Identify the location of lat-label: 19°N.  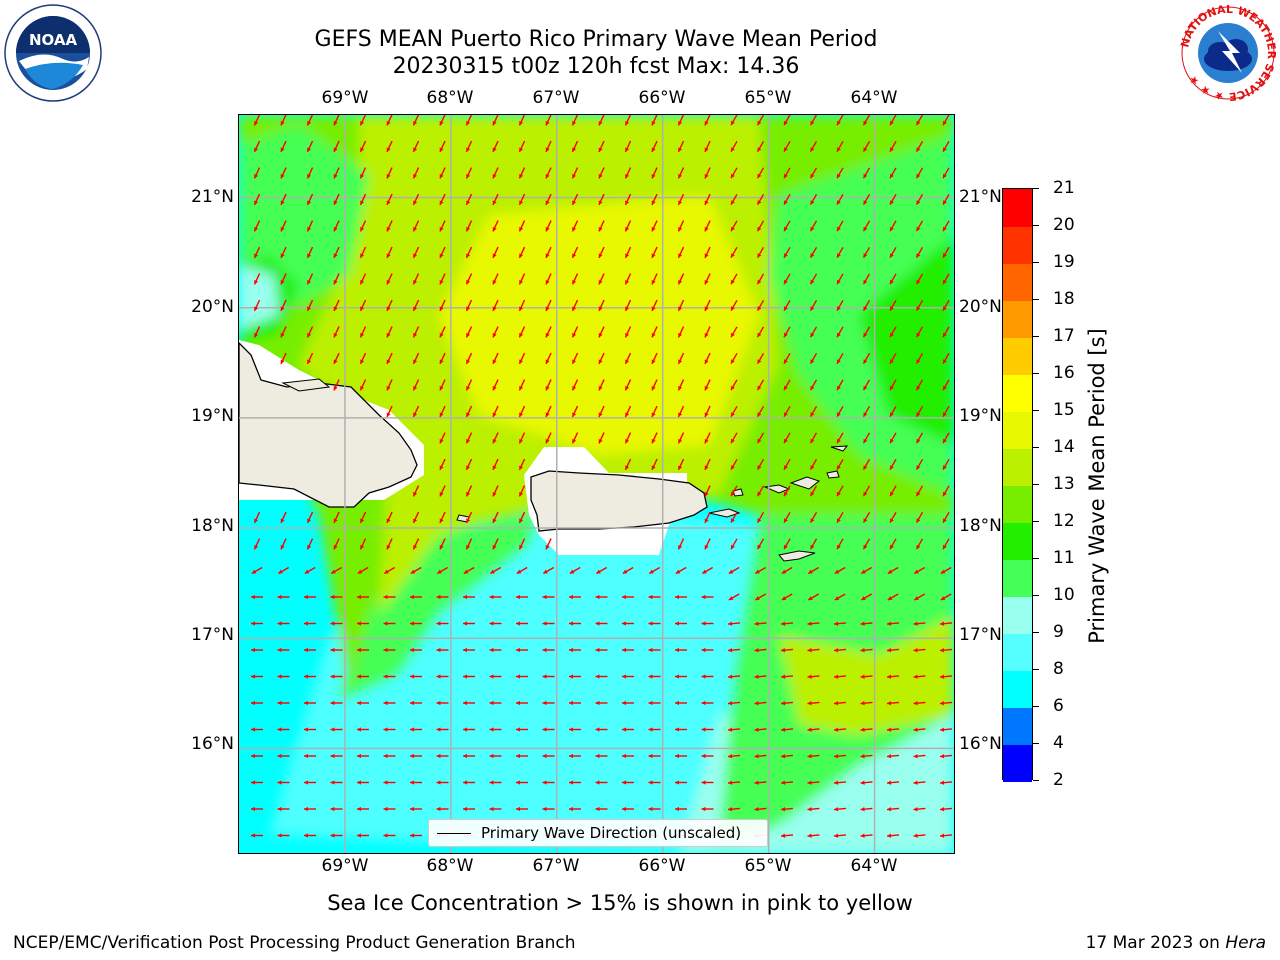
(212, 416).